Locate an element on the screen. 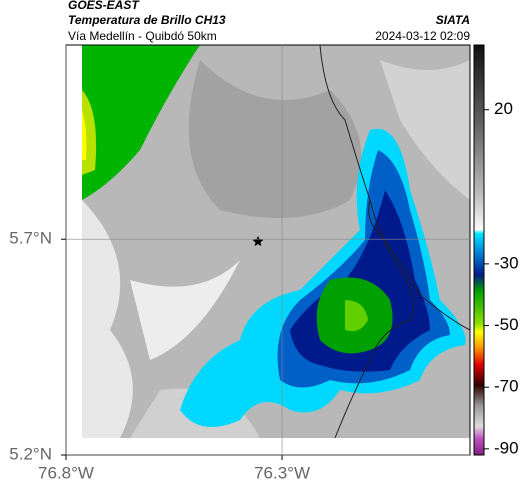  colorbar-tick-label: 20 is located at coordinates (503, 108).